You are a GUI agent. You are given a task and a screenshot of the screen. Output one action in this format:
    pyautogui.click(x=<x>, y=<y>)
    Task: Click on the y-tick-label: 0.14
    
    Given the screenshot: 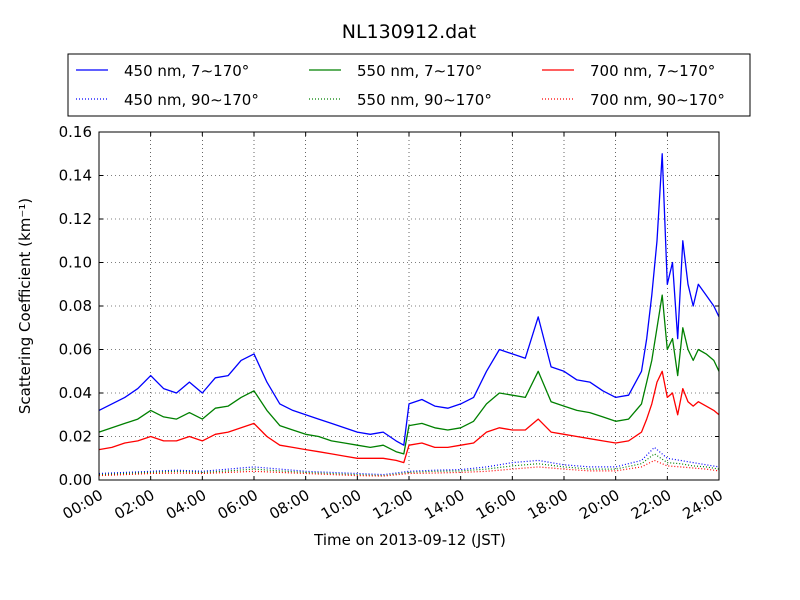 What is the action you would take?
    pyautogui.click(x=75, y=176)
    